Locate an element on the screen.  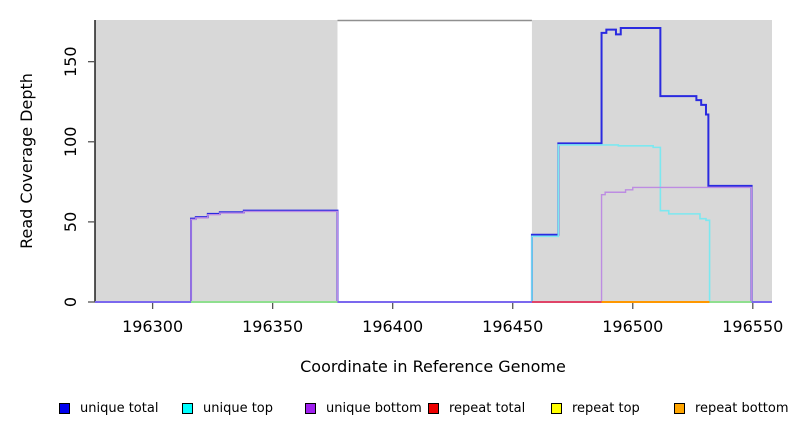
legend-item-repeat-total: repeat total is located at coordinates (476, 408).